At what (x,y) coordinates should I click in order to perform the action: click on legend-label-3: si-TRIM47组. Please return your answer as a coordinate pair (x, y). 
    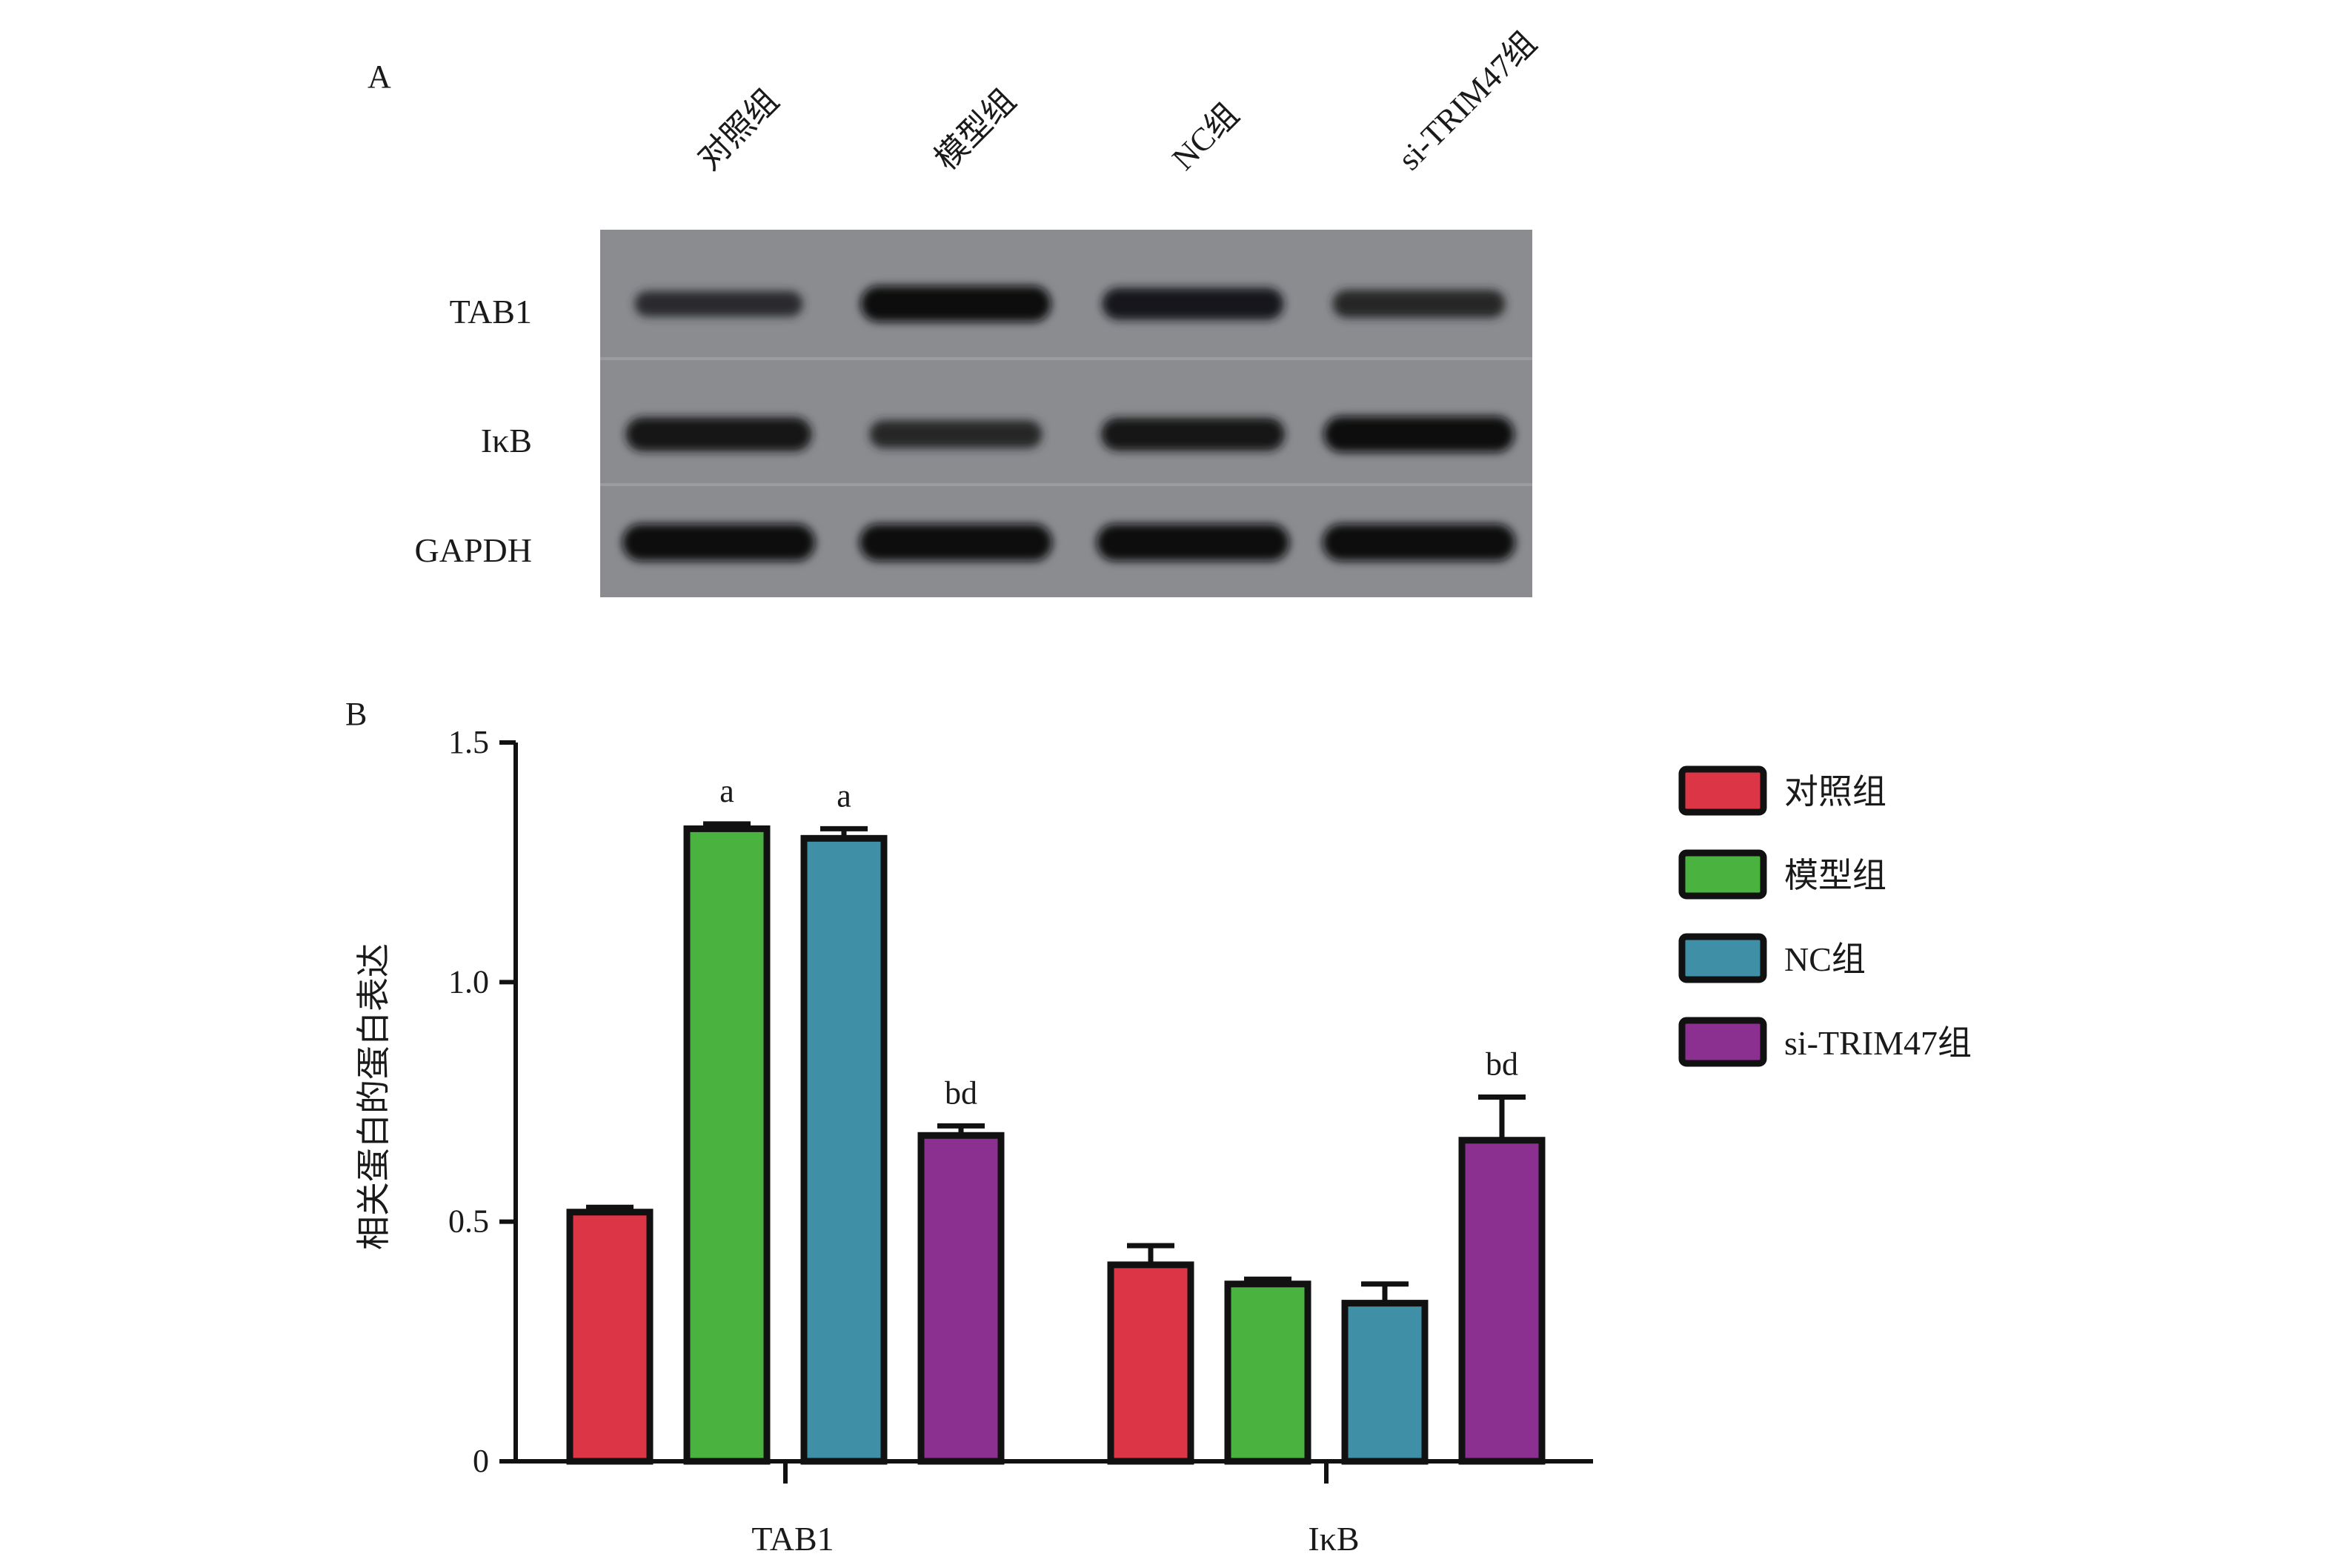
    Looking at the image, I should click on (1878, 1043).